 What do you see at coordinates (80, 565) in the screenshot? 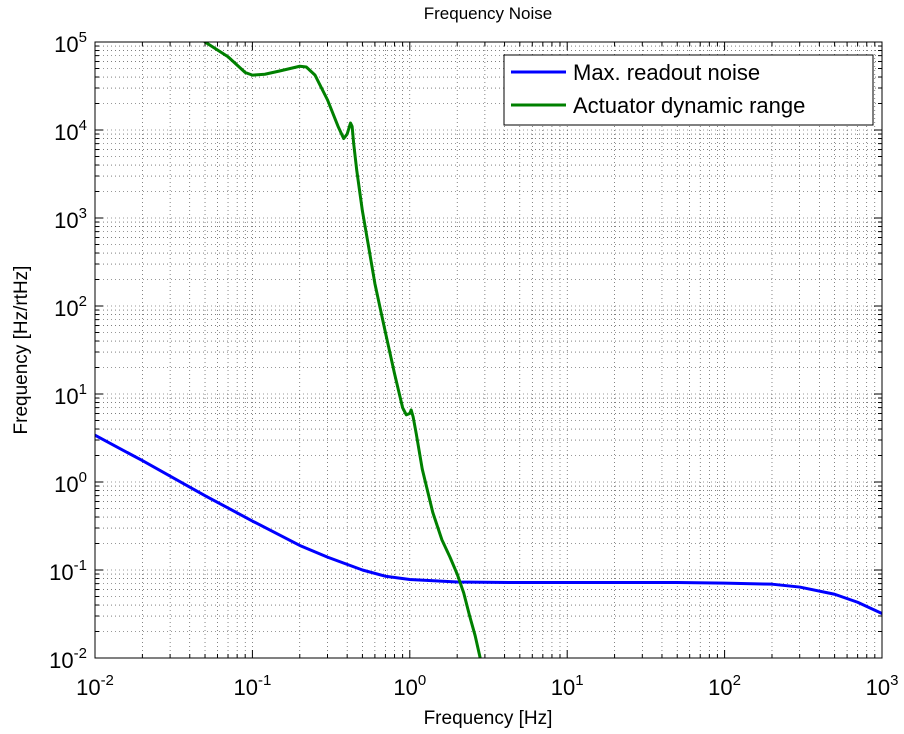
I see `y-tick-label-exponent: -1` at bounding box center [80, 565].